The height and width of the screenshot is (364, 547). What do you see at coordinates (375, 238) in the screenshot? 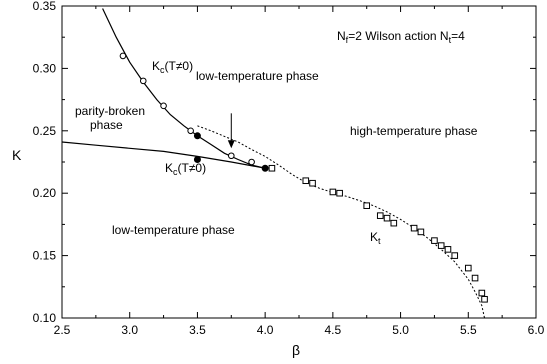
I see `annotation-kt: Kt` at bounding box center [375, 238].